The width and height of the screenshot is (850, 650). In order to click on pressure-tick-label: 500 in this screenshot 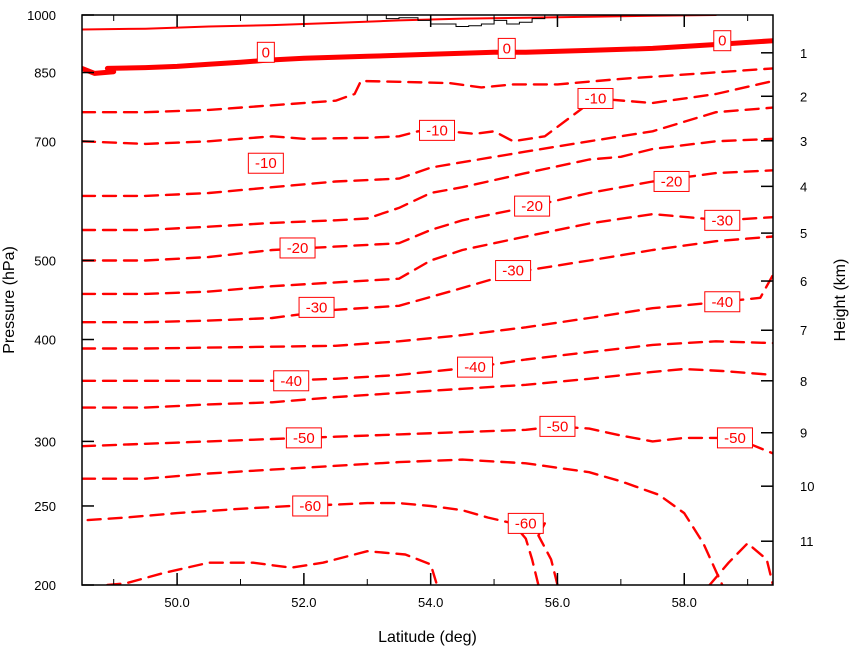, I will do `click(45, 260)`.